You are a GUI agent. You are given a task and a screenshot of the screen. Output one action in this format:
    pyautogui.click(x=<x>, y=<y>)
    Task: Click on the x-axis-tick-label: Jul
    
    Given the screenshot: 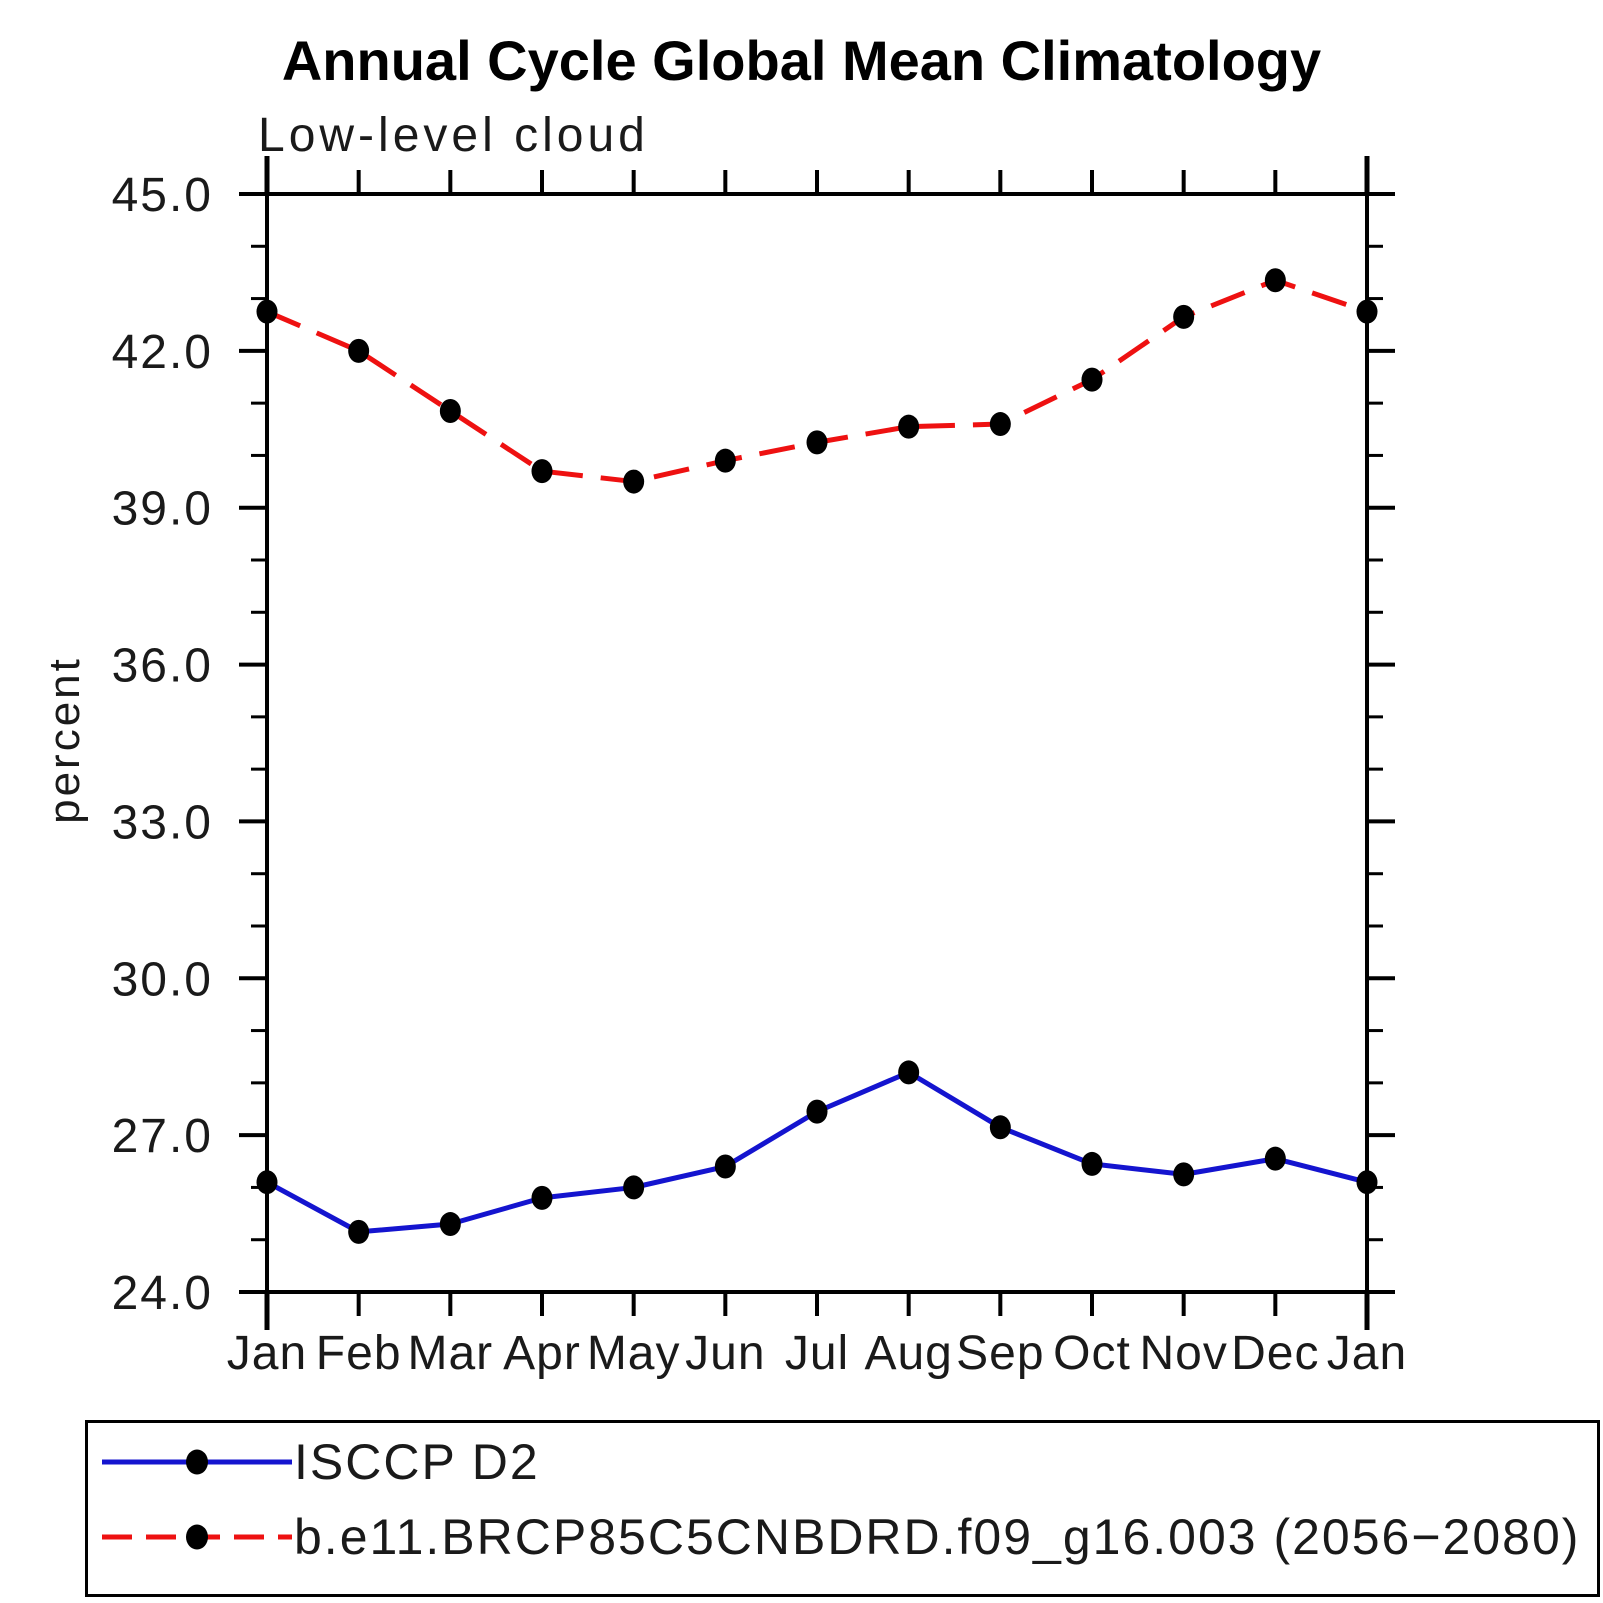 What is the action you would take?
    pyautogui.click(x=817, y=1353)
    